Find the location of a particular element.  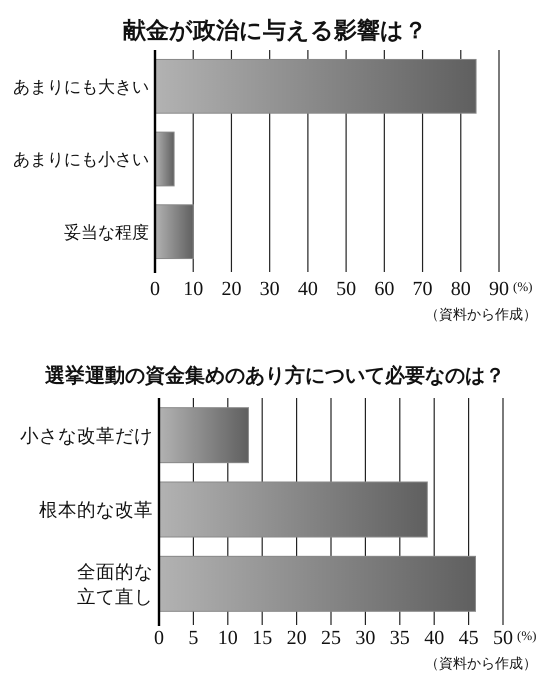

x-tick-label: 90 is located at coordinates (499, 289).